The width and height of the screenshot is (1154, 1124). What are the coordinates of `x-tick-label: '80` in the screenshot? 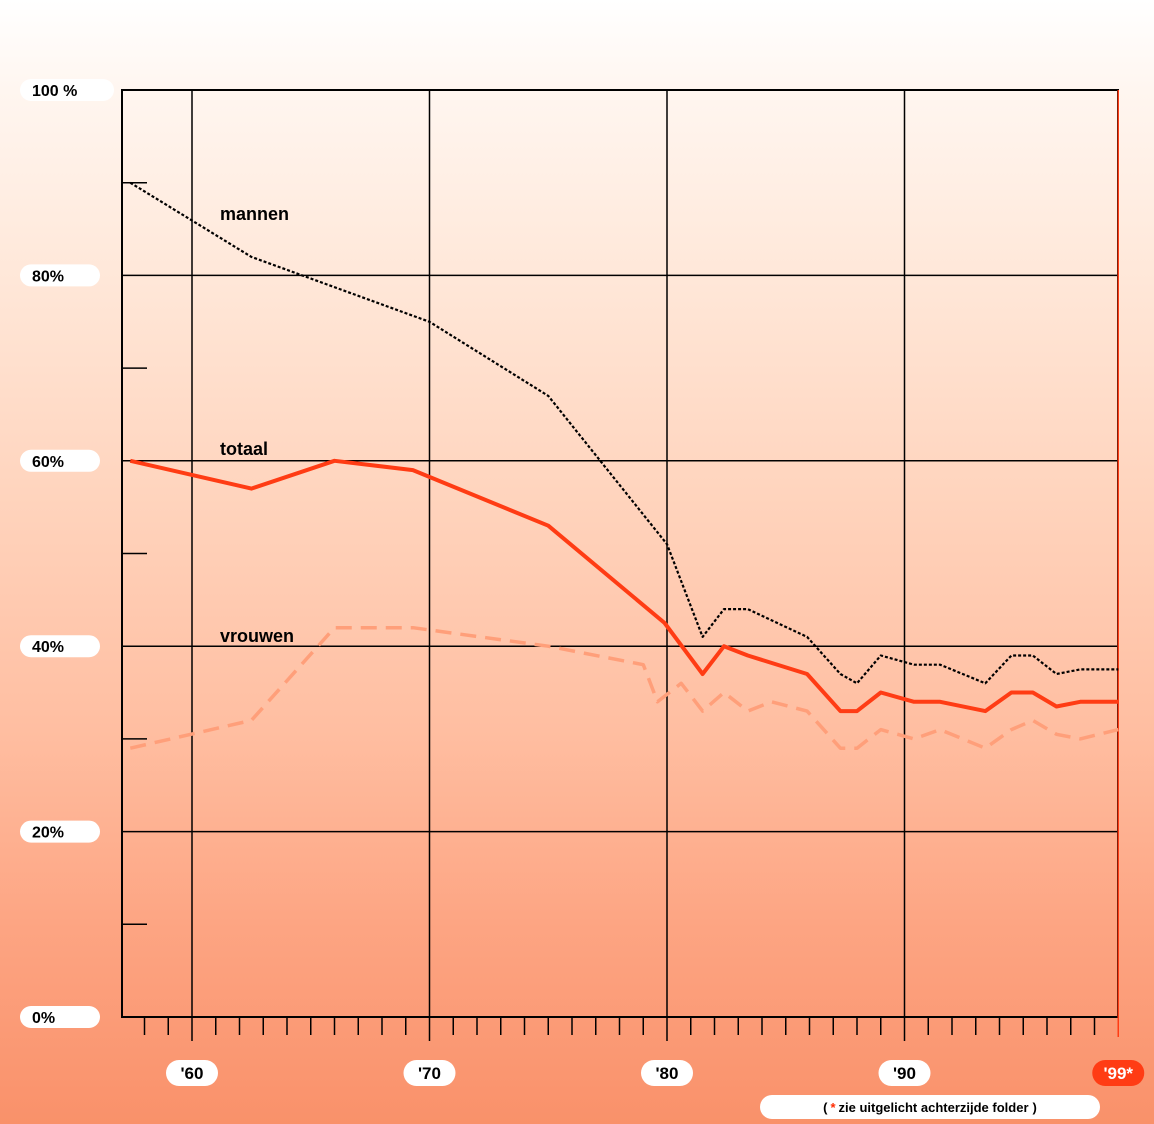 It's located at (667, 1073).